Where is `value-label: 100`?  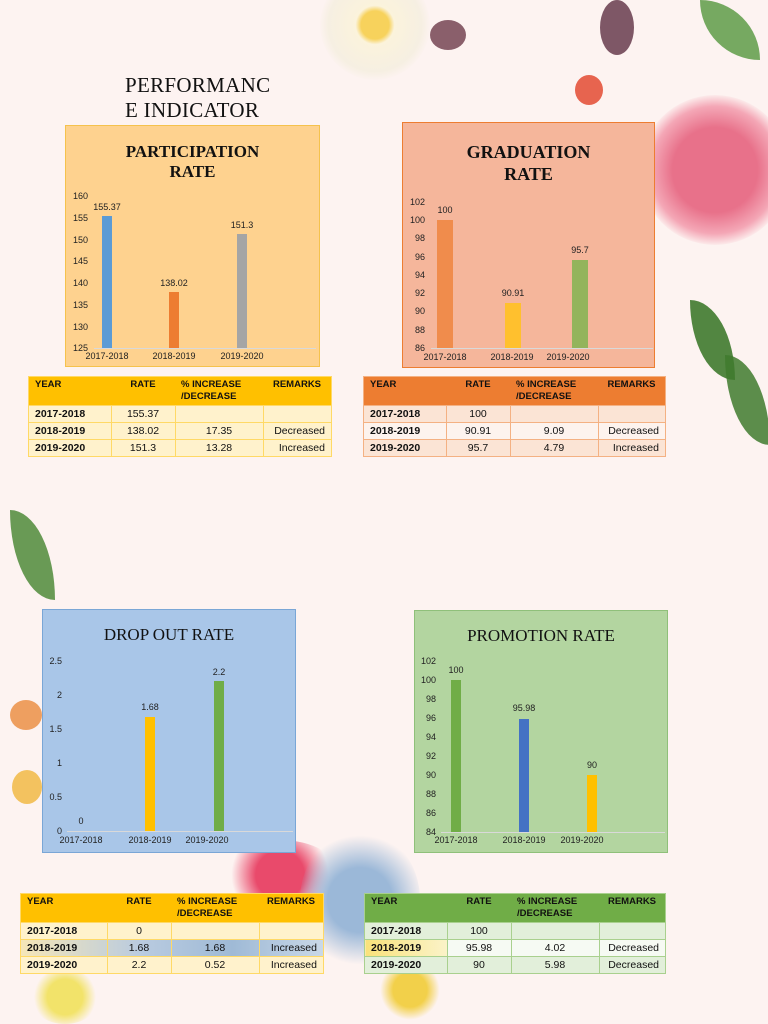 value-label: 100 is located at coordinates (445, 210).